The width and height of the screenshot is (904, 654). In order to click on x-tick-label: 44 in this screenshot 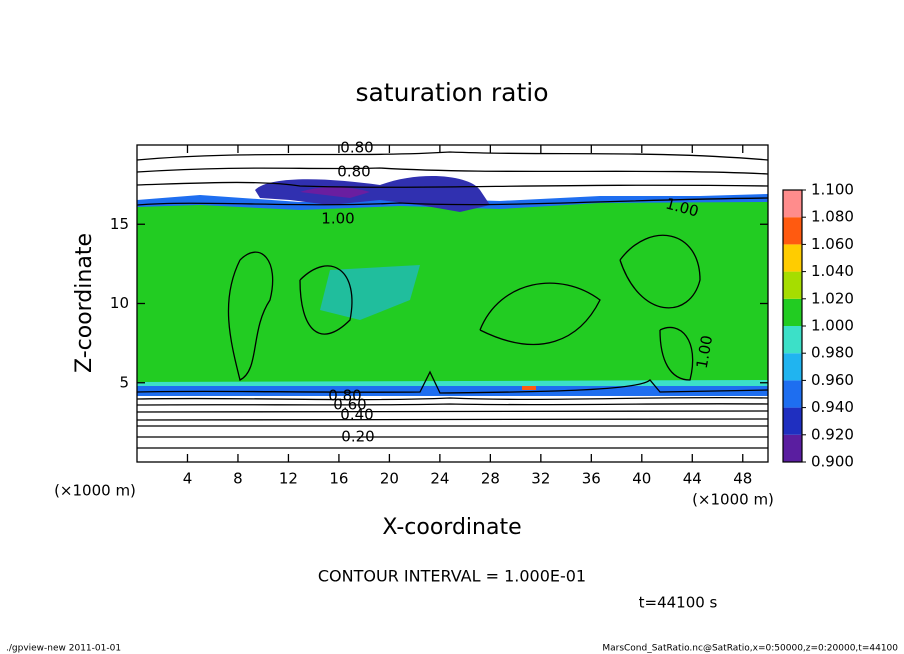, I will do `click(692, 479)`.